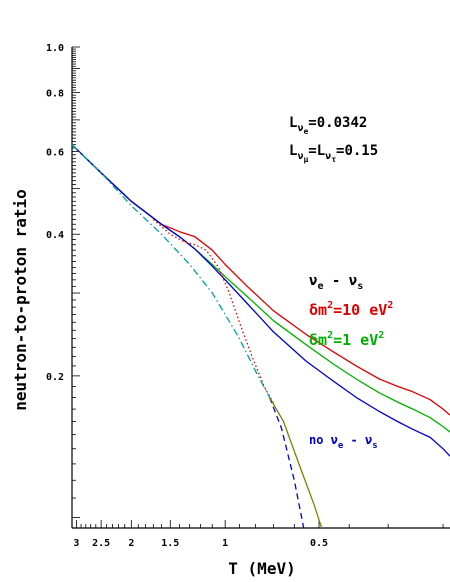 The width and height of the screenshot is (450, 582). Describe the element at coordinates (328, 156) in the screenshot. I see `ltau-sub: ν` at that location.